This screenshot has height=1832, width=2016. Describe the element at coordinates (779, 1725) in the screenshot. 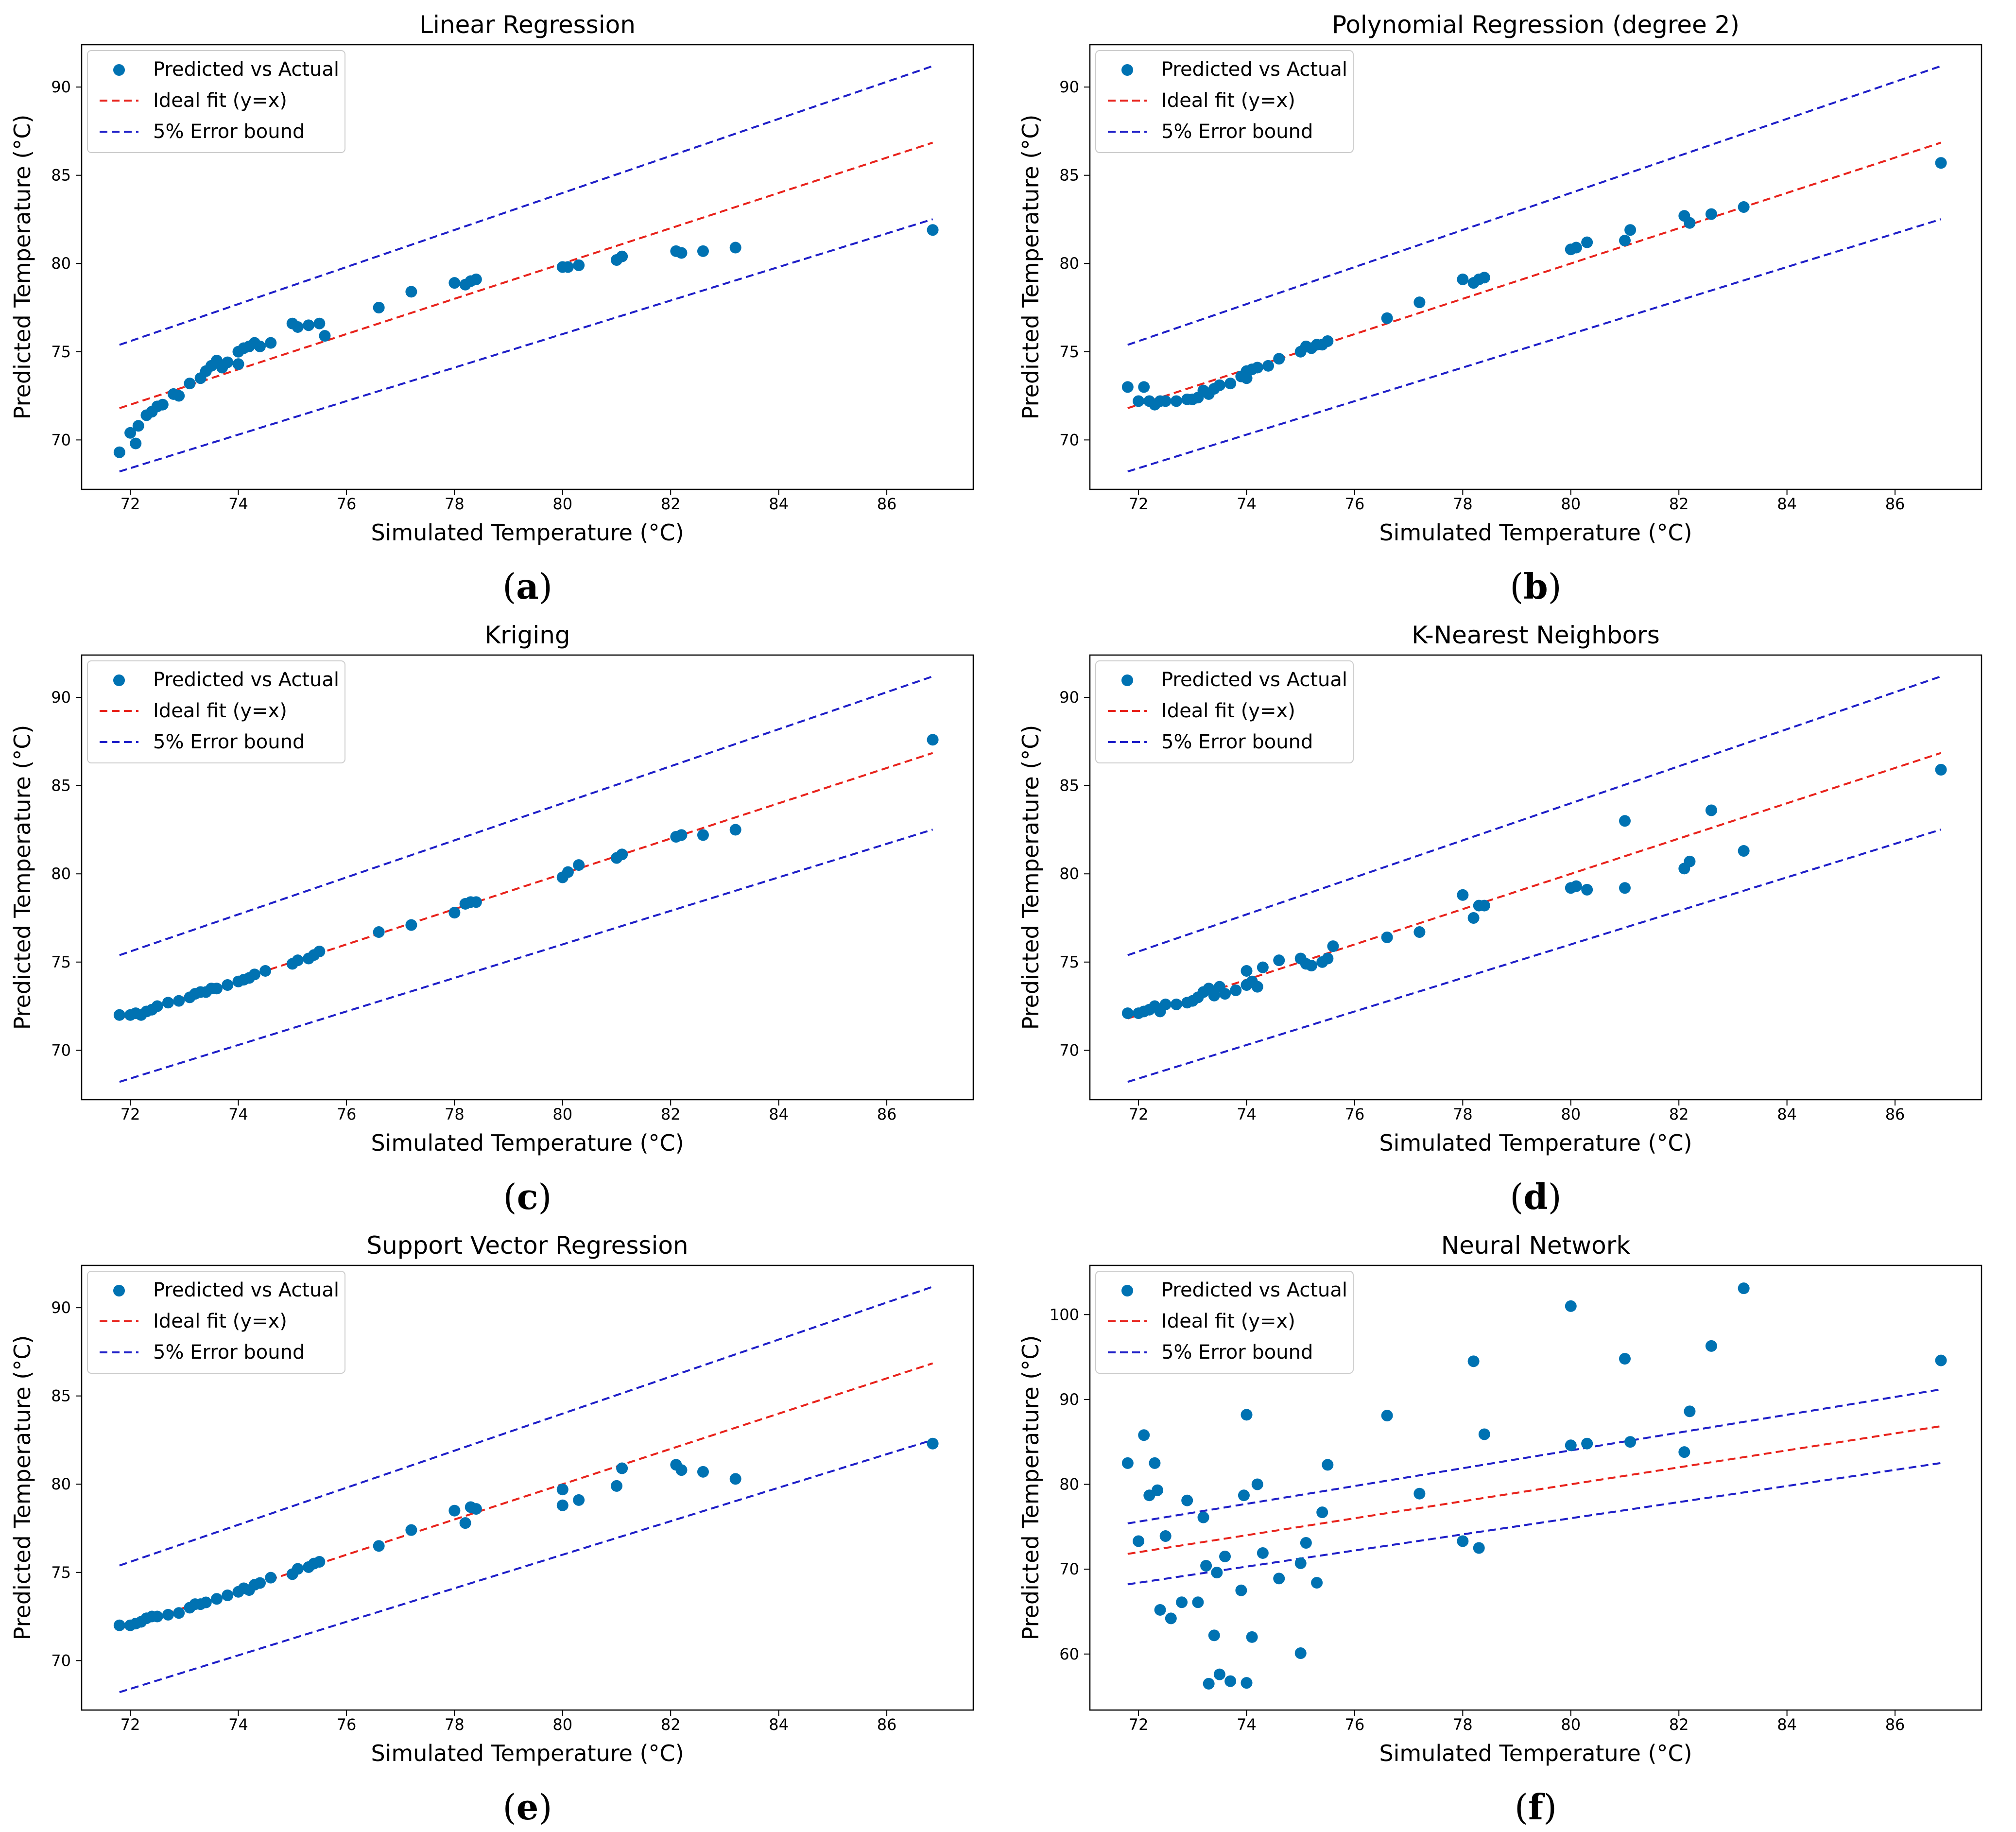

I see `x-tick-label: 84` at that location.